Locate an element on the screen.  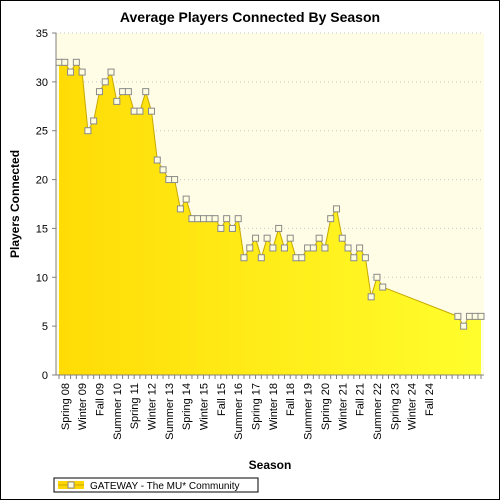
x-tick-label: Winter 21 is located at coordinates (343, 406).